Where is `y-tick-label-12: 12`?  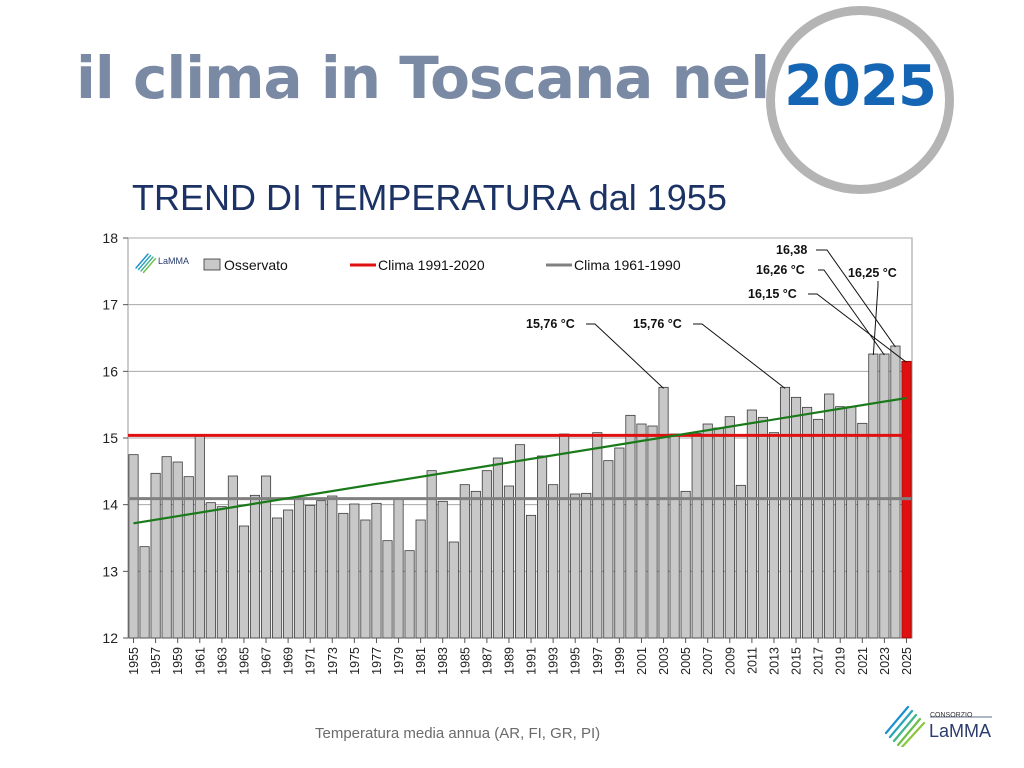
y-tick-label-12: 12 is located at coordinates (110, 638).